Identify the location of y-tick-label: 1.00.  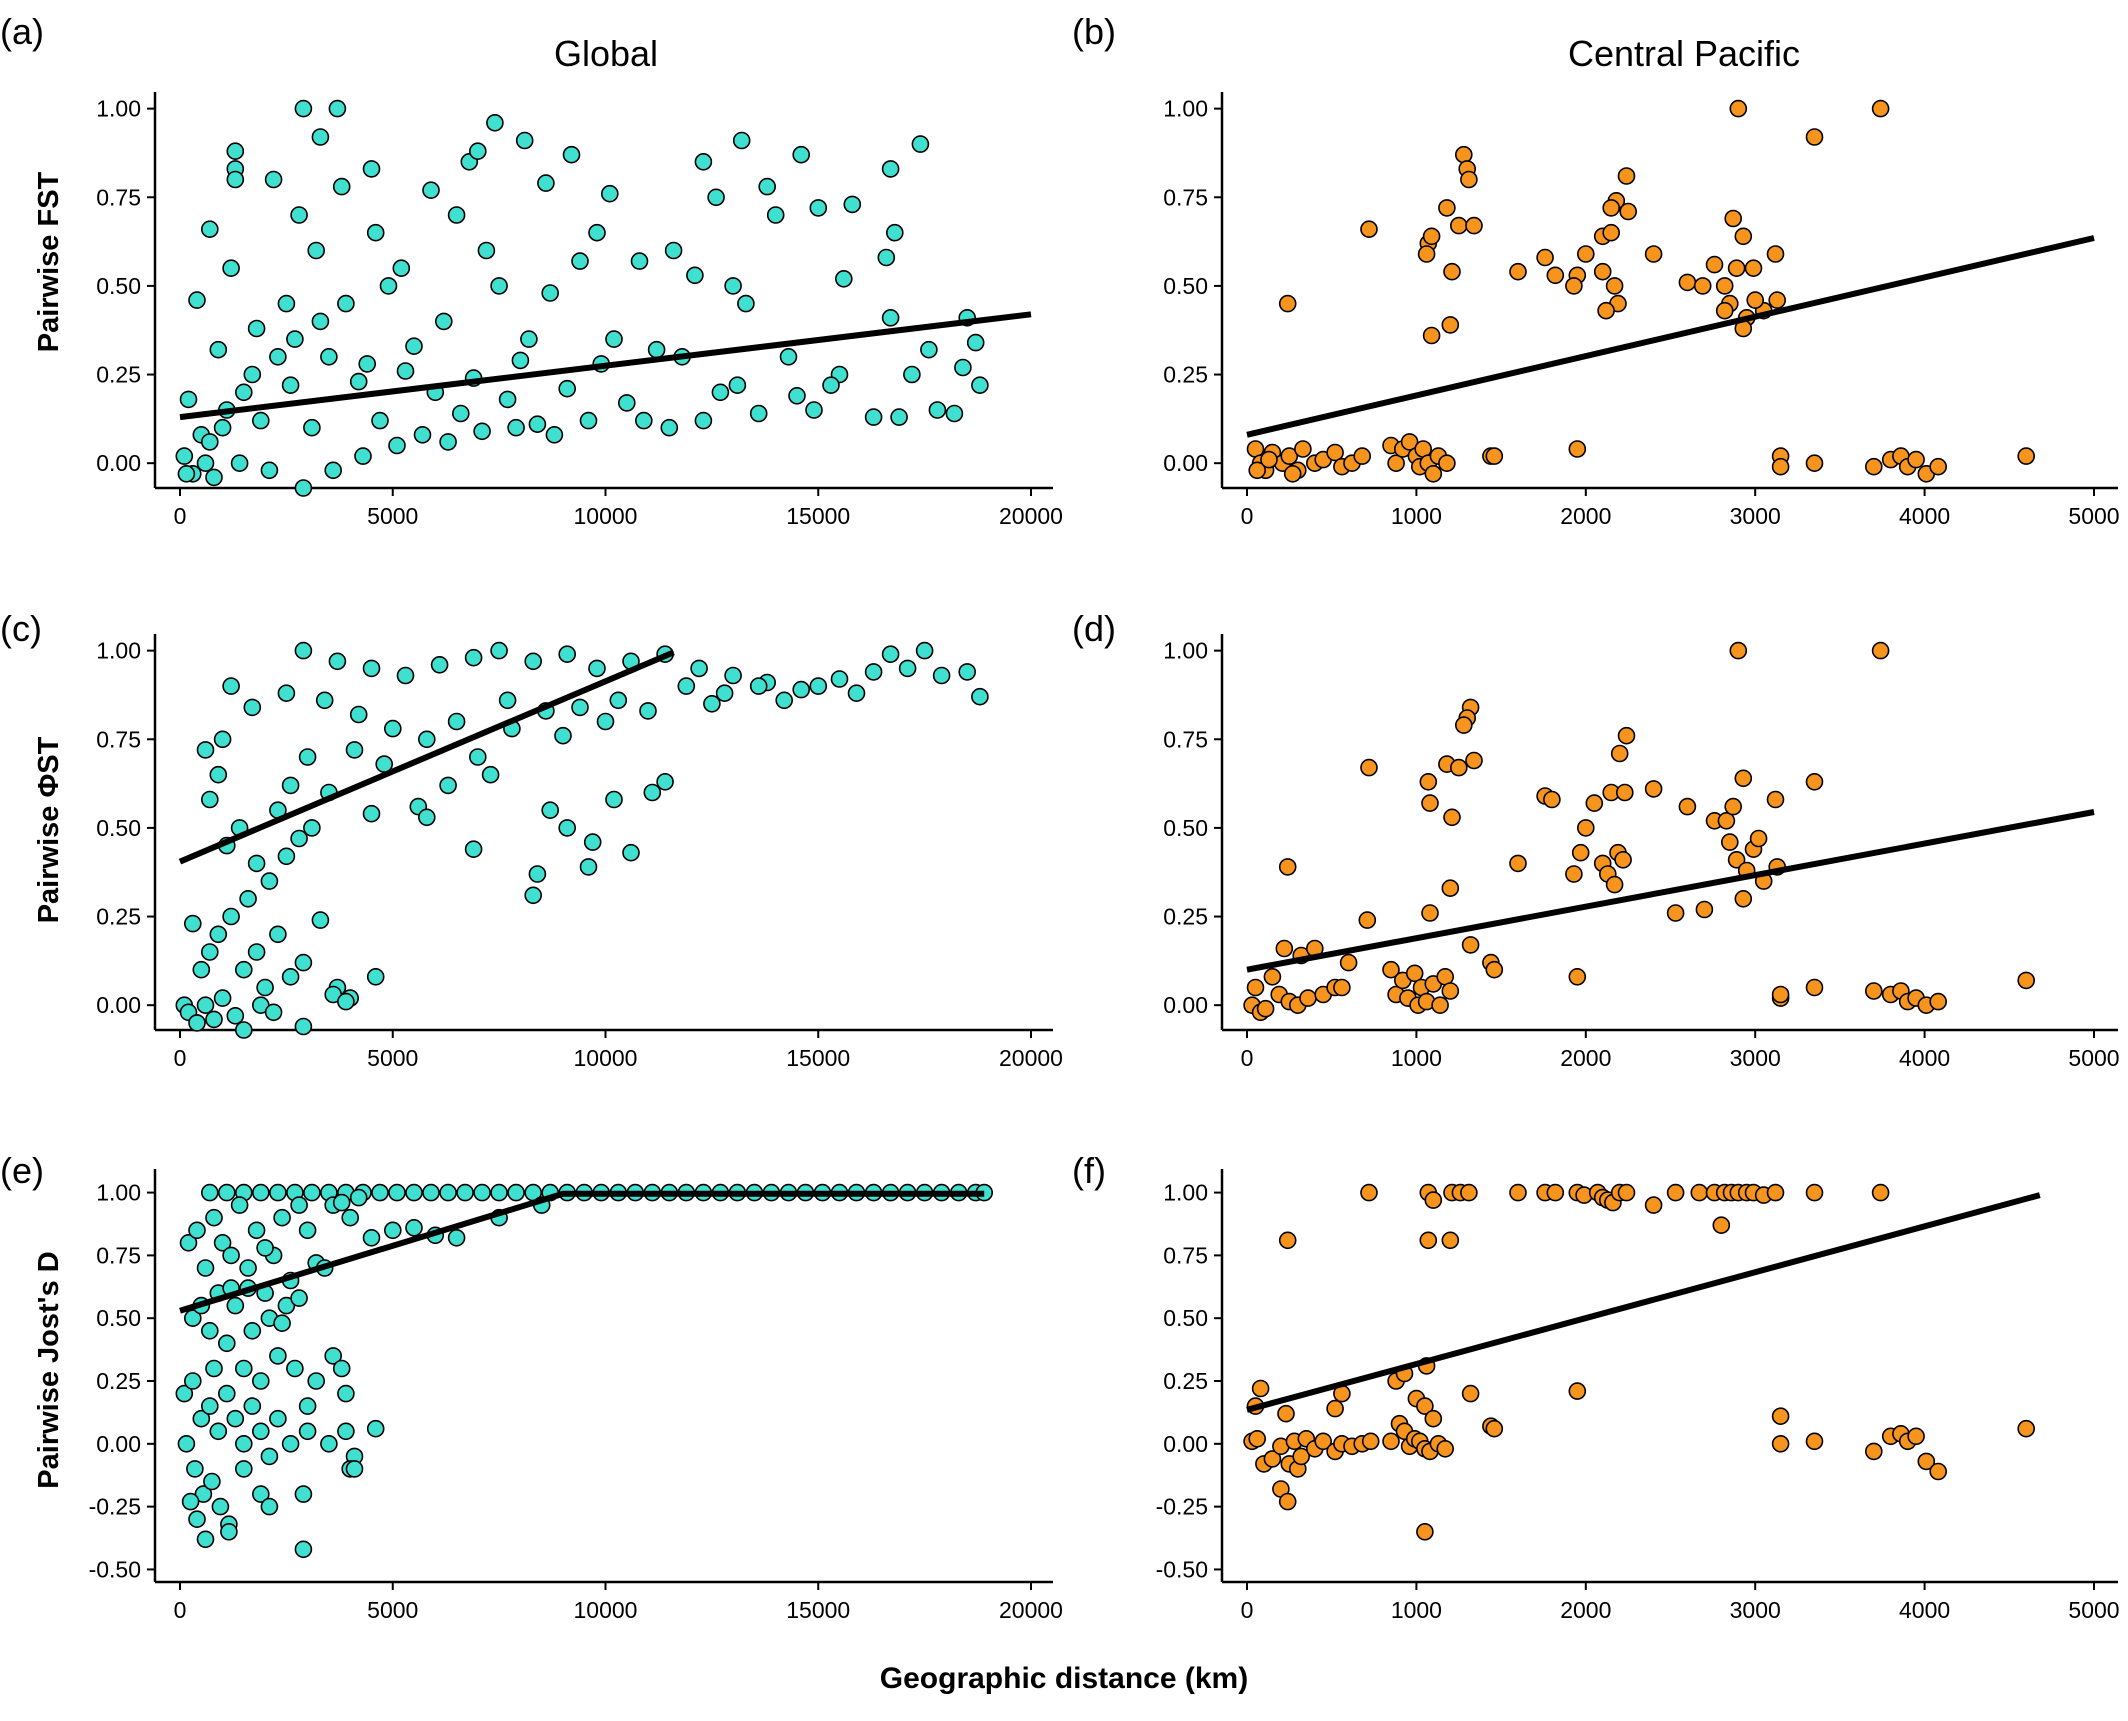
(1185, 1193).